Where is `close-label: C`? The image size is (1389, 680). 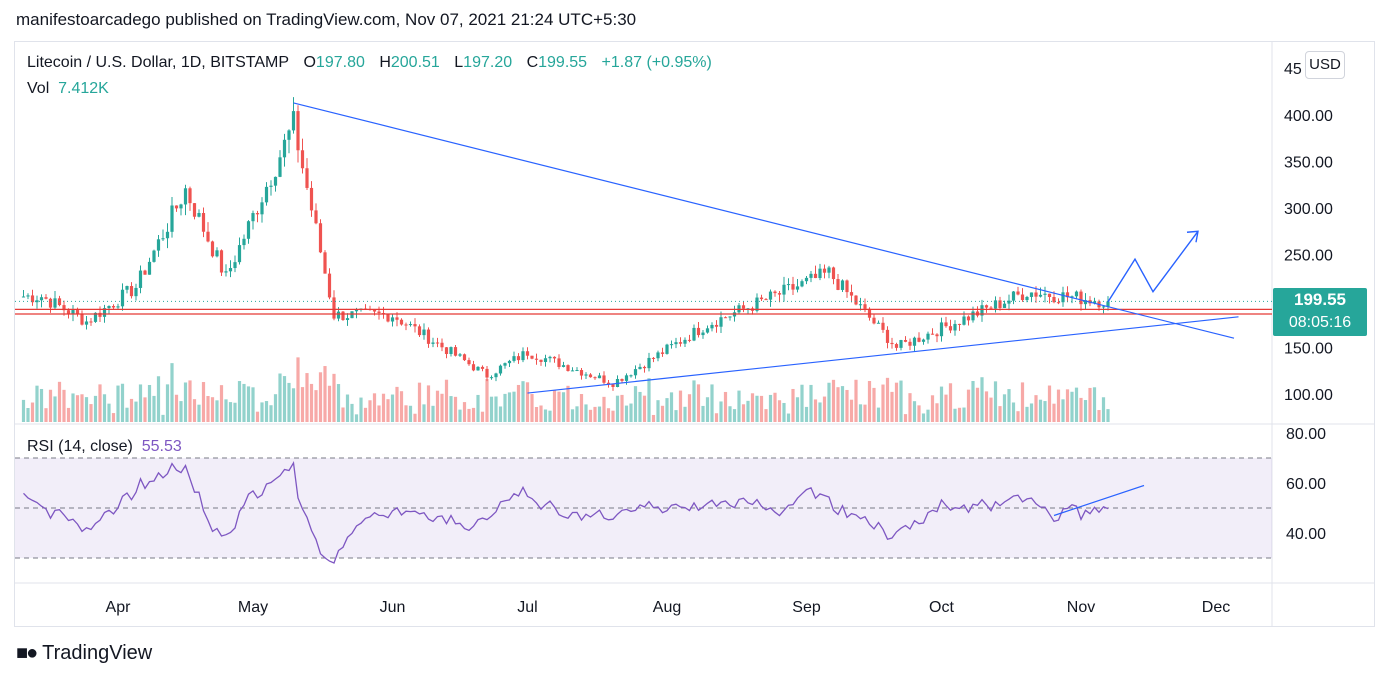 close-label: C is located at coordinates (532, 62).